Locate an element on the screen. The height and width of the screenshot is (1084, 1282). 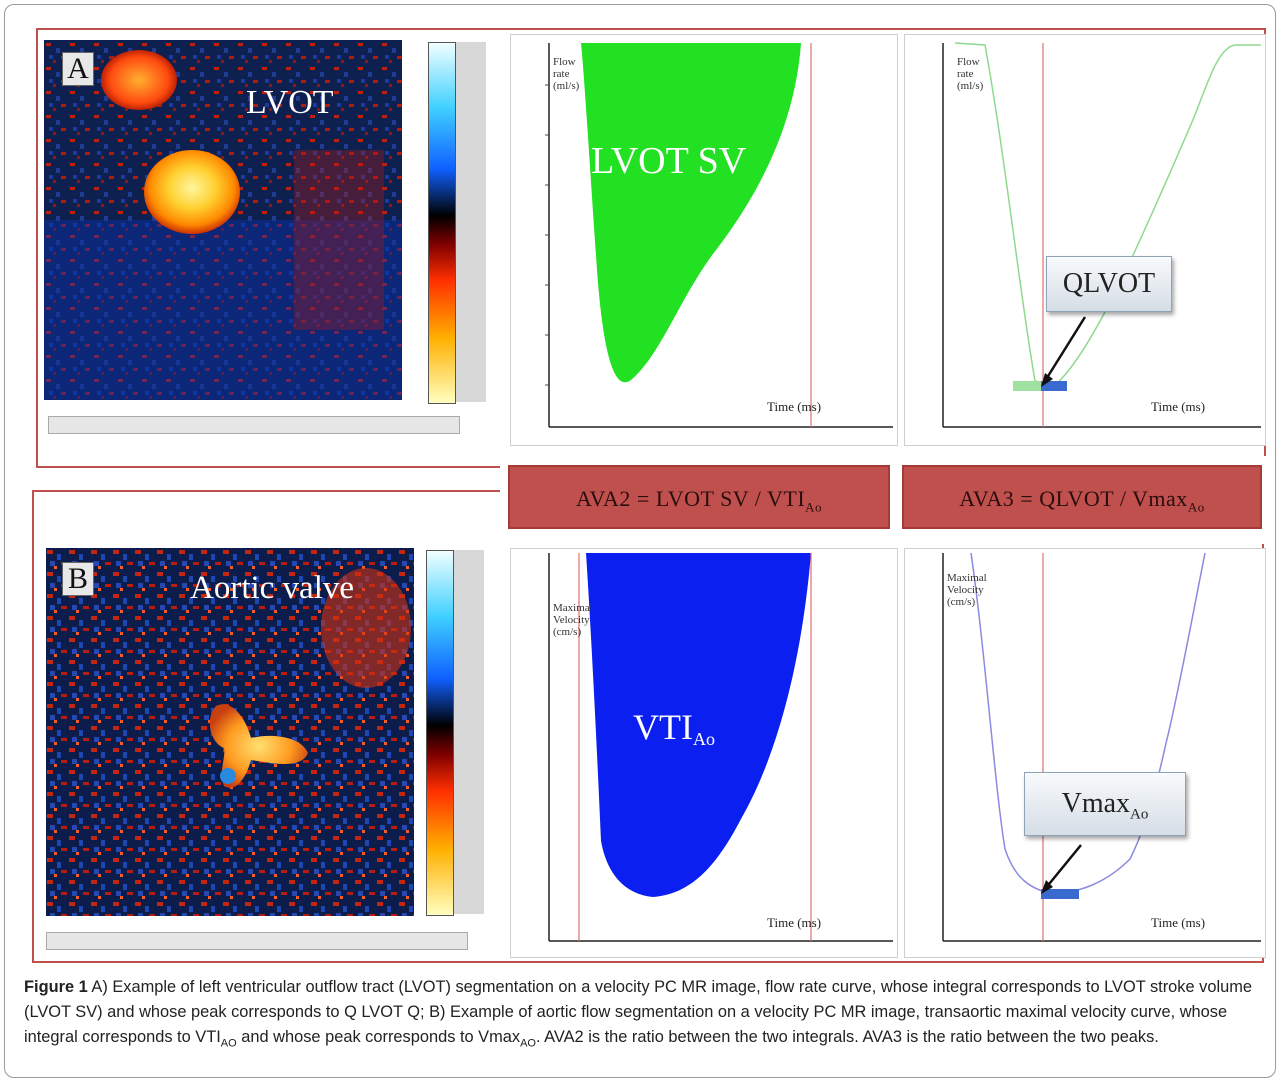
ava2-formula: AVA2 = LVOT SV / VTIAo is located at coordinates (699, 497).